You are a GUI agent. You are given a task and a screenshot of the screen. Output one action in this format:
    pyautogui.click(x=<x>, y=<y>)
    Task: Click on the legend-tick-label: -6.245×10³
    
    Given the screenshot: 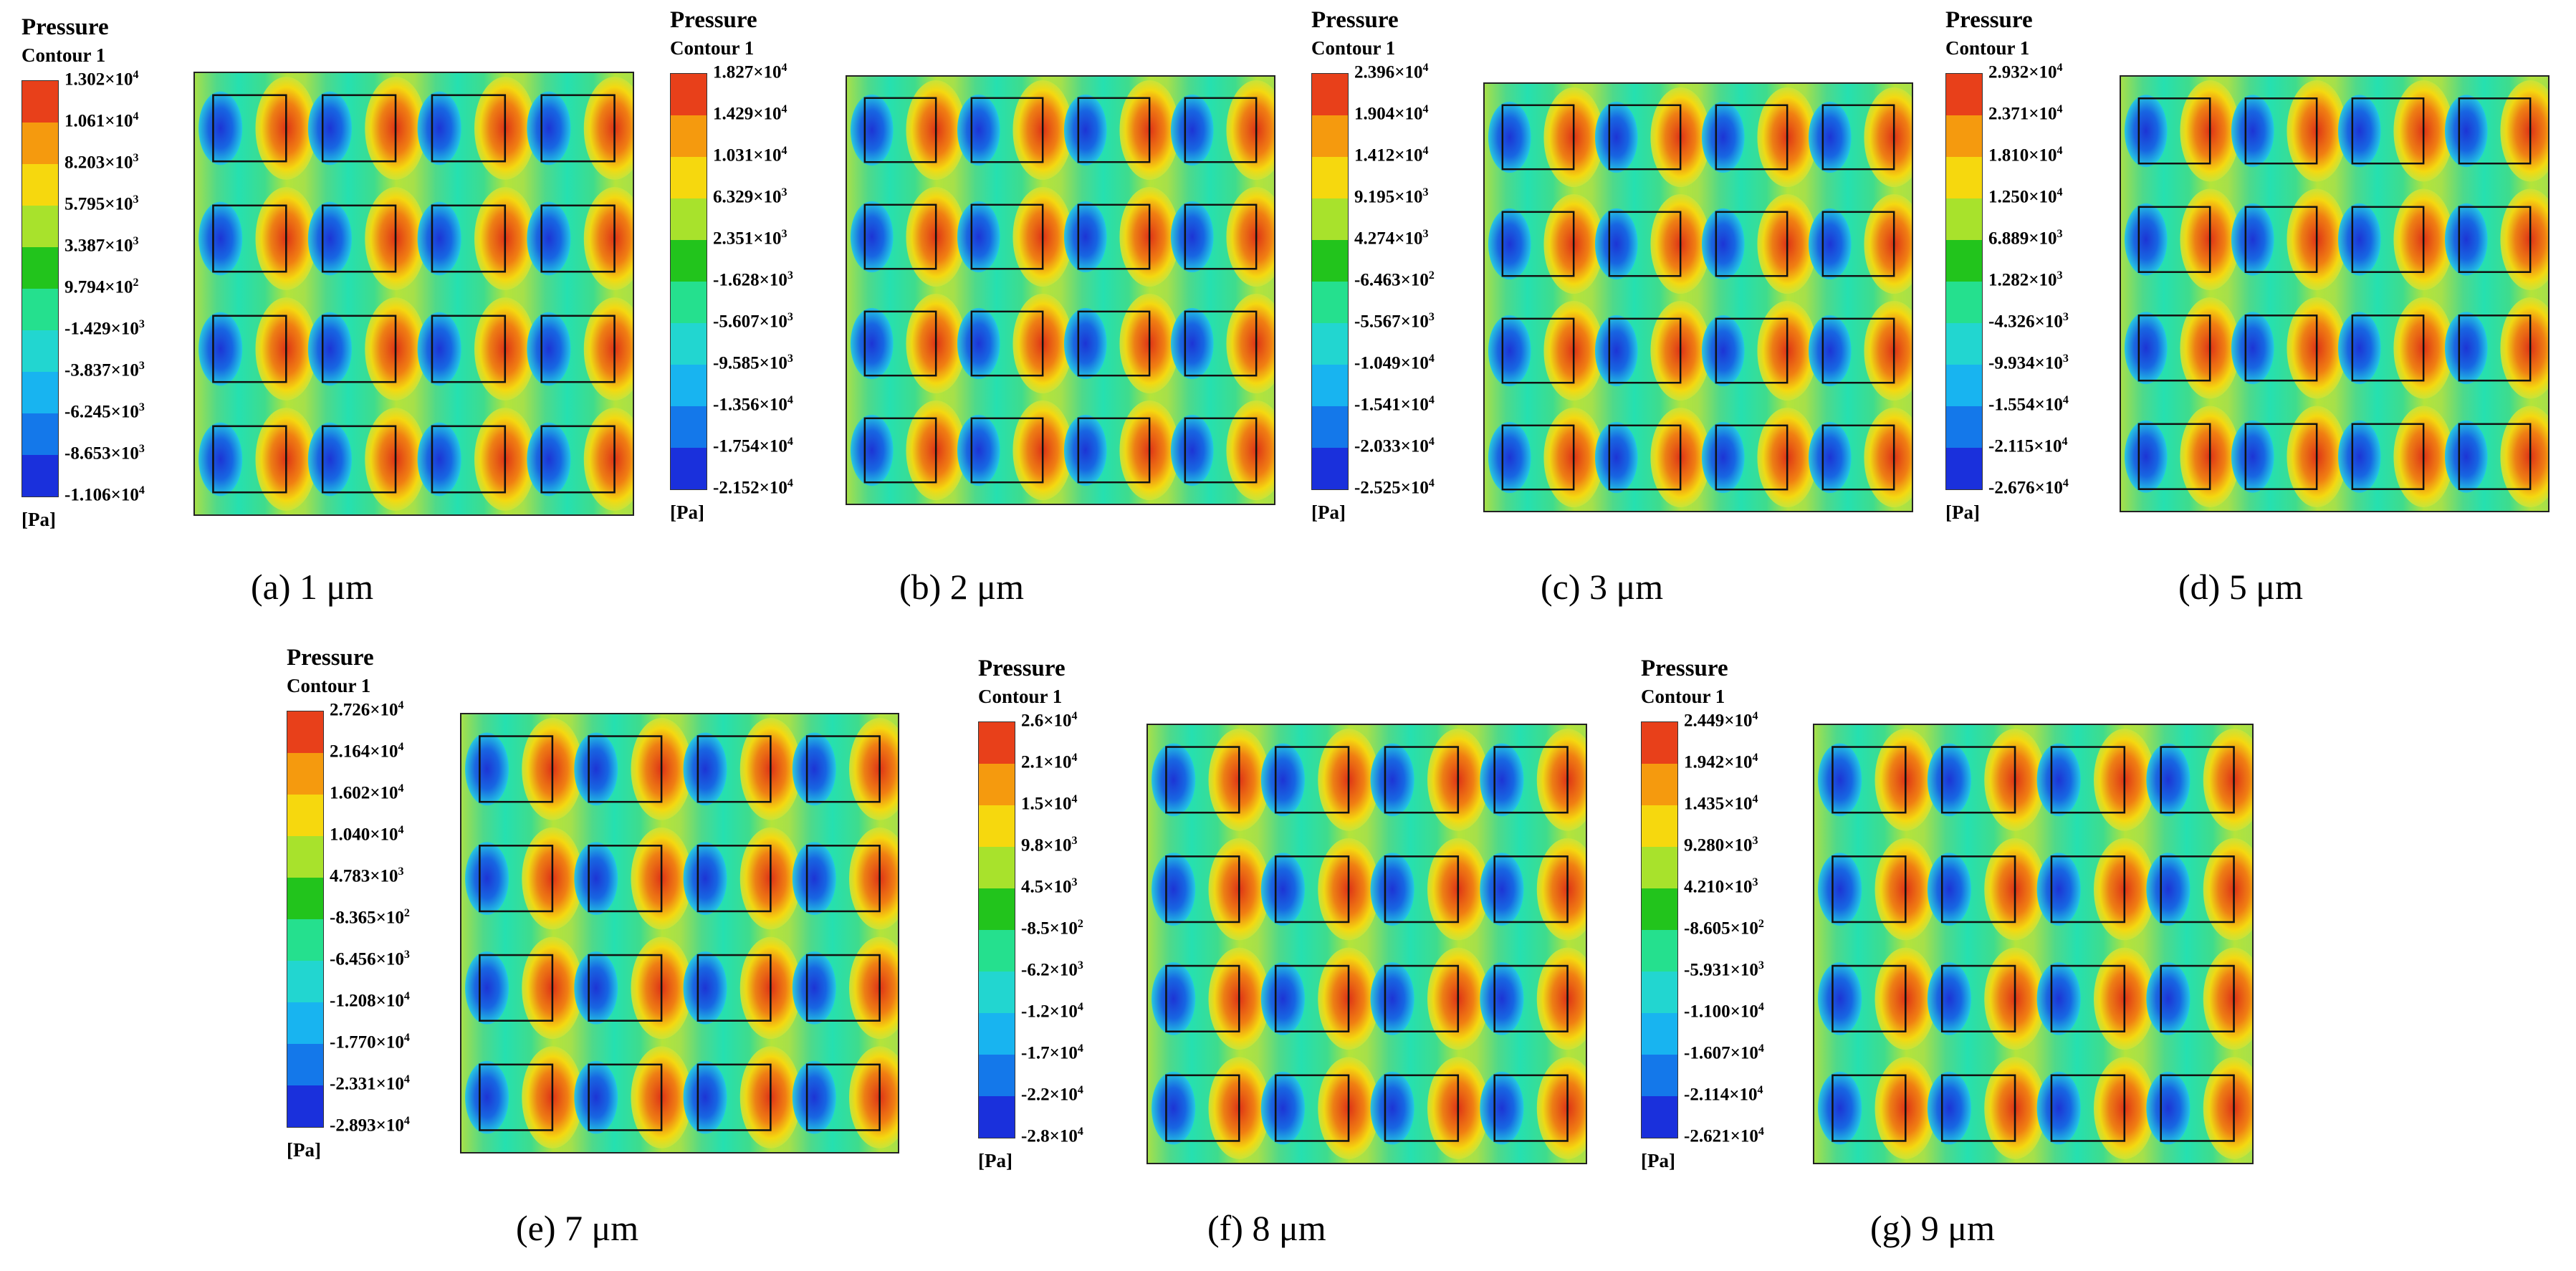 What is the action you would take?
    pyautogui.click(x=105, y=411)
    